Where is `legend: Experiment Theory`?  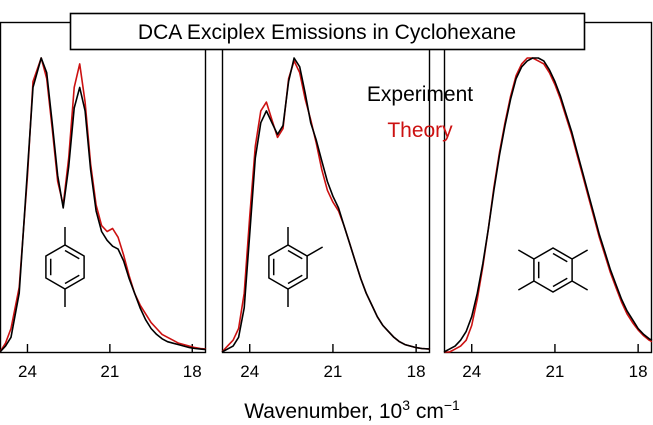 legend: Experiment Theory is located at coordinates (420, 112).